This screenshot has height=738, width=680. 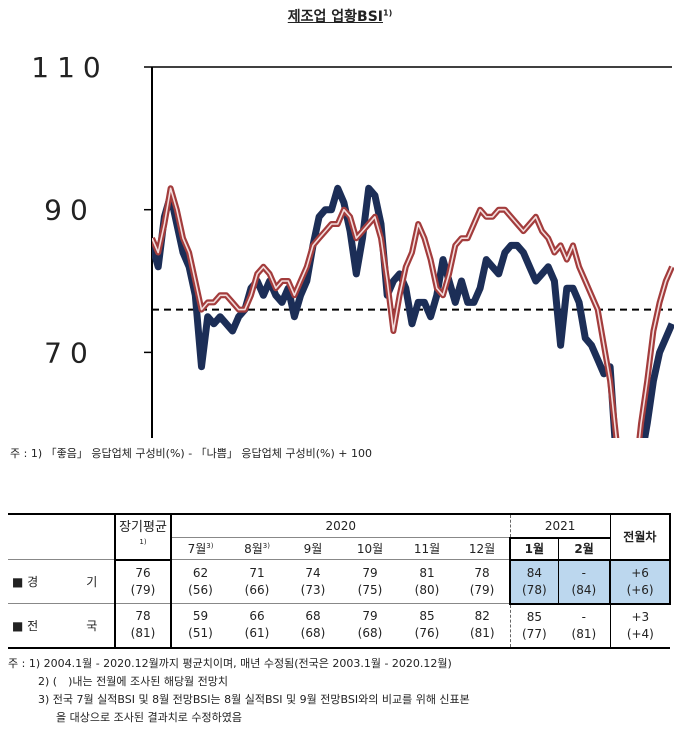 What do you see at coordinates (200, 548) in the screenshot?
I see `header-month-2020-1: 7월3)` at bounding box center [200, 548].